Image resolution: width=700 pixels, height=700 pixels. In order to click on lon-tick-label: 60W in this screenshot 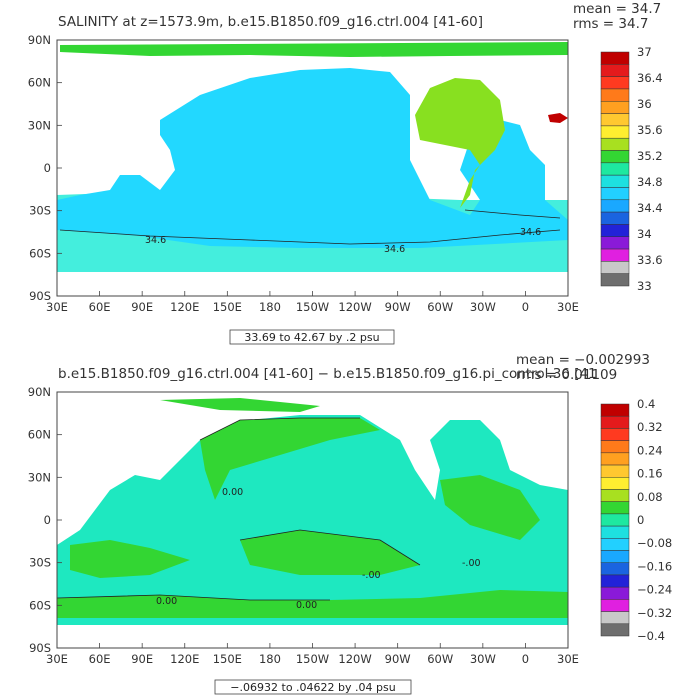, I will do `click(440, 307)`.